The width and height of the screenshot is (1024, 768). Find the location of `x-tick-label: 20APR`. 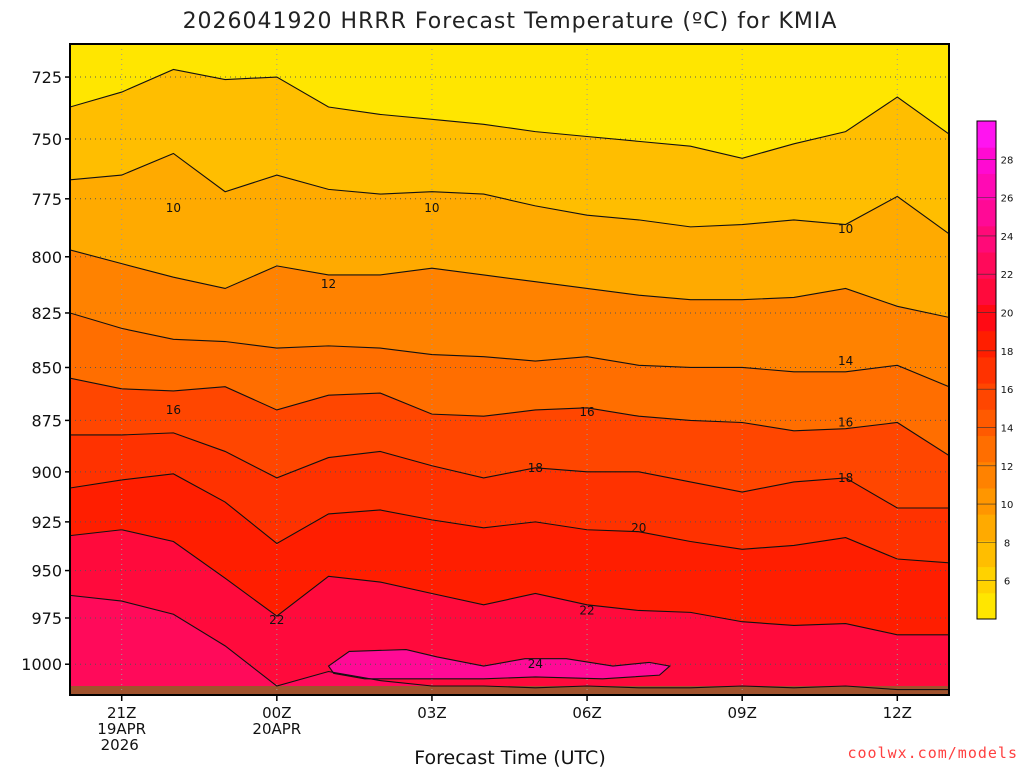

x-tick-label: 20APR is located at coordinates (276, 729).